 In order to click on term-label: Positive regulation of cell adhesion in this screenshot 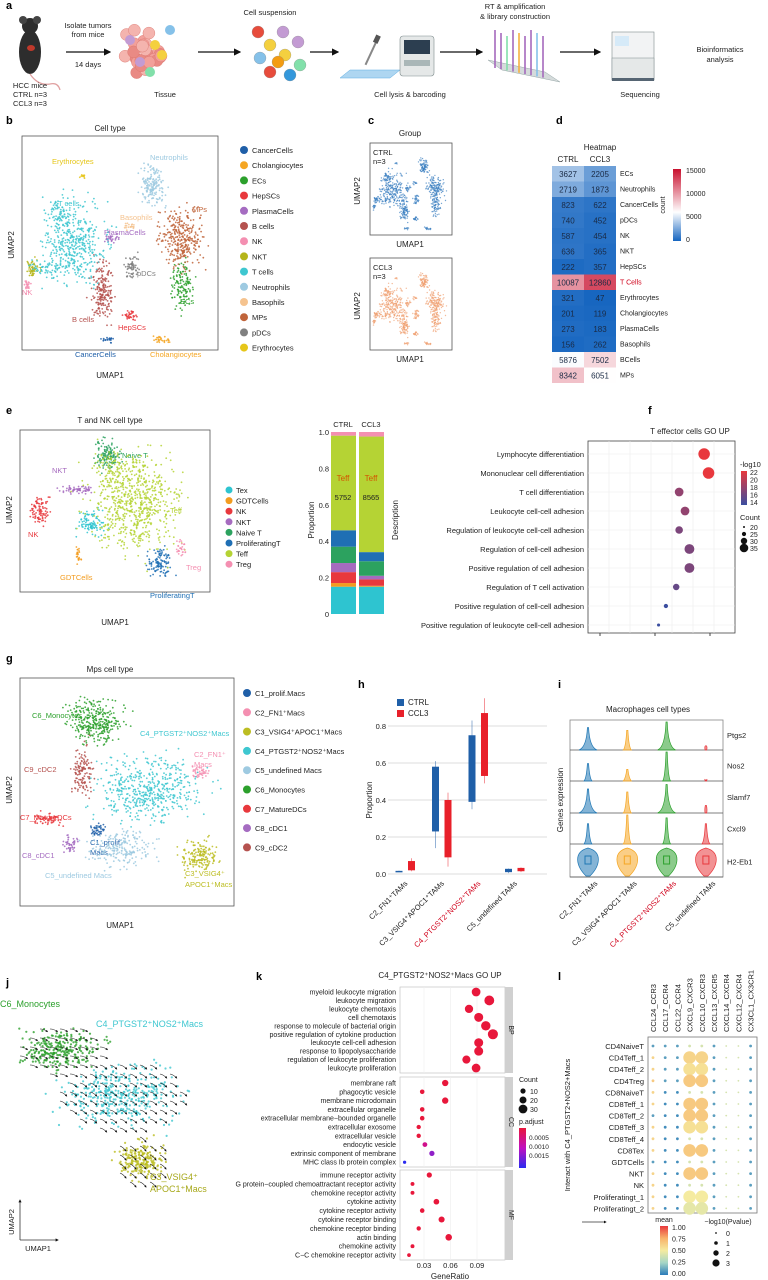, I will do `click(527, 568)`.